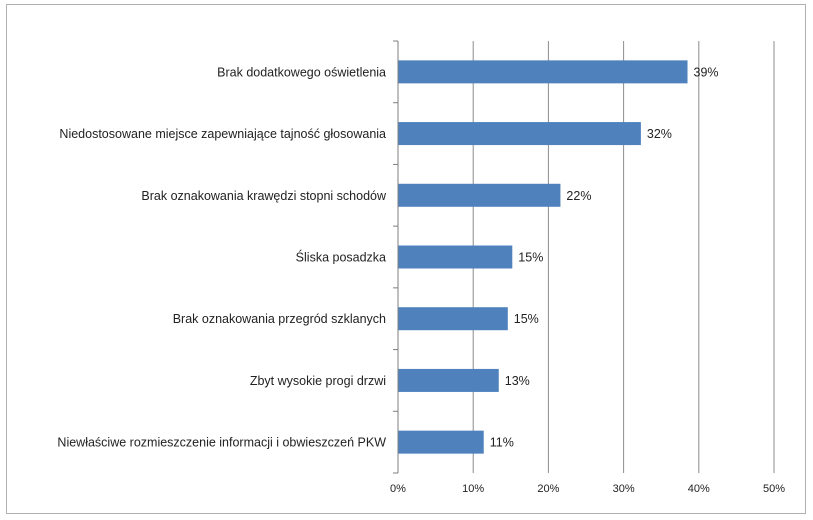 The width and height of the screenshot is (813, 520). What do you see at coordinates (699, 489) in the screenshot?
I see `x-tick-label-40: 40%` at bounding box center [699, 489].